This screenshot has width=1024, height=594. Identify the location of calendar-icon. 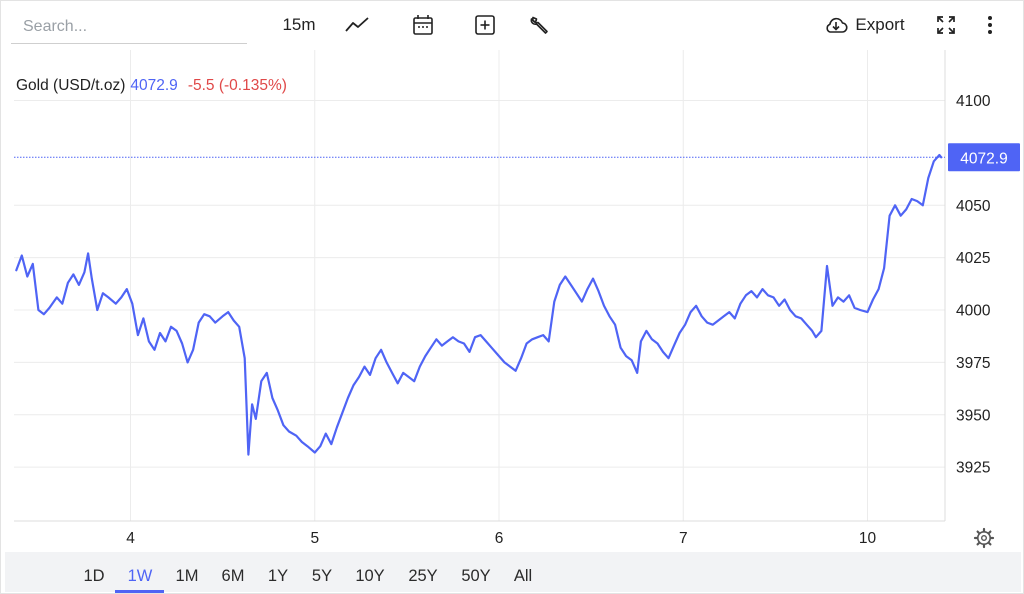
(423, 25).